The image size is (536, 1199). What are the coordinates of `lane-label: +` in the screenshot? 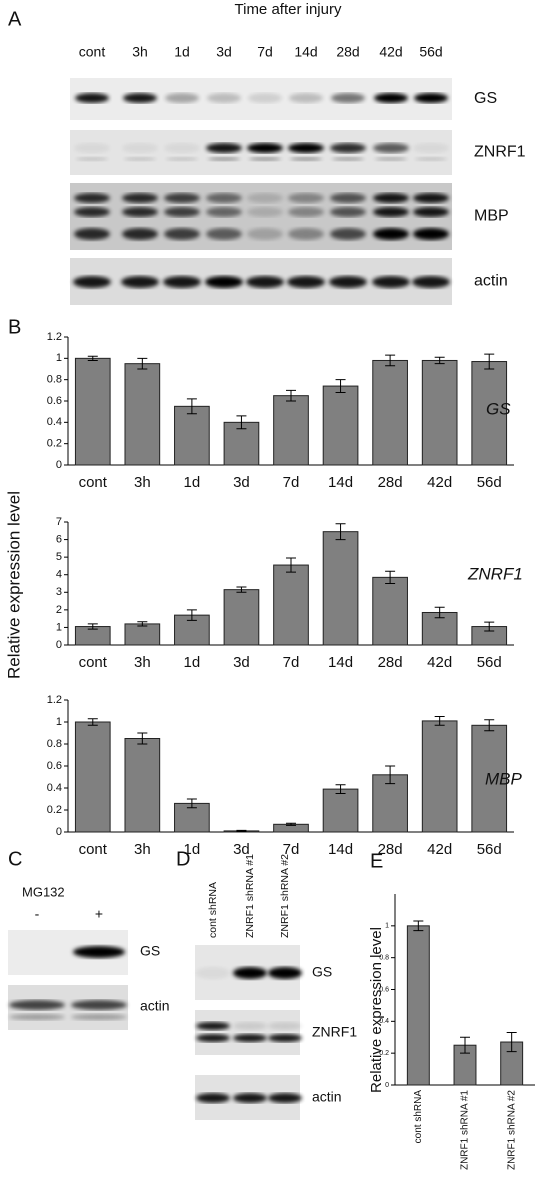 It's located at (99, 914).